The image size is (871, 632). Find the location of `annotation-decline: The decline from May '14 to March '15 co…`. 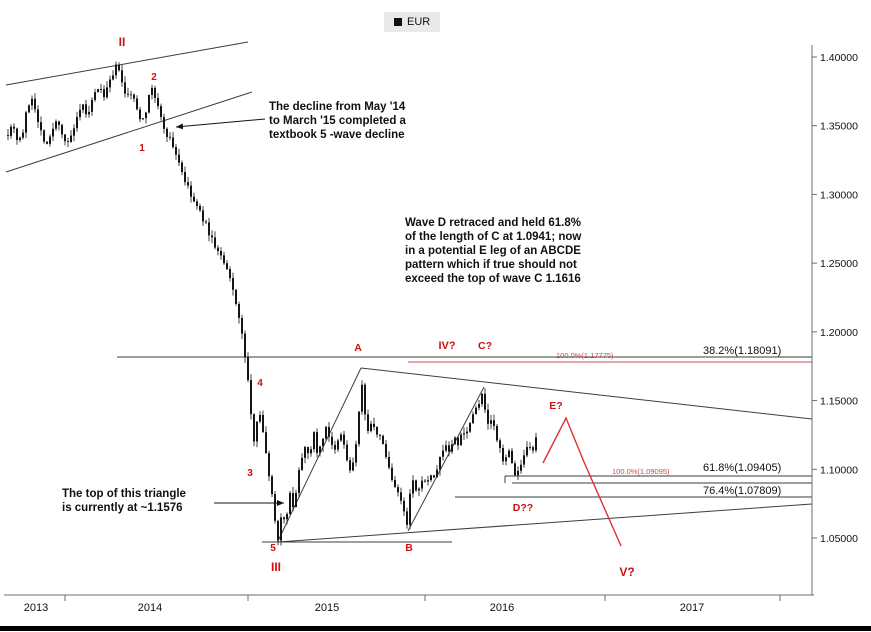

annotation-decline: The decline from May '14 to March '15 co… is located at coordinates (337, 121).